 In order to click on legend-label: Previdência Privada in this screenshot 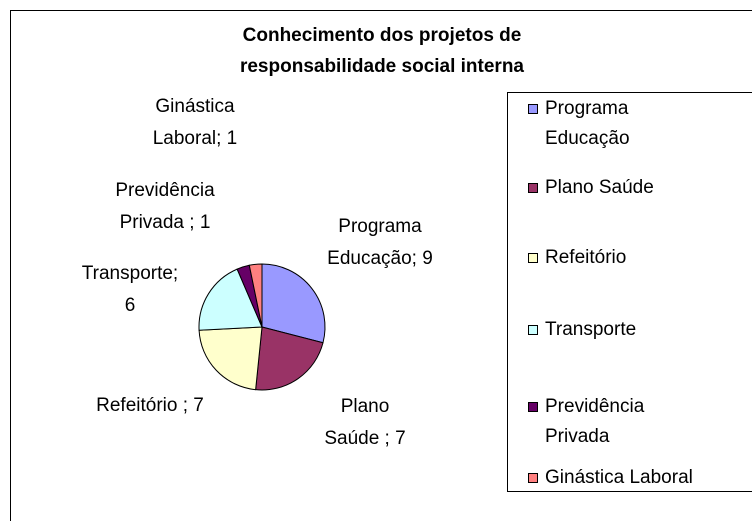, I will do `click(595, 421)`.